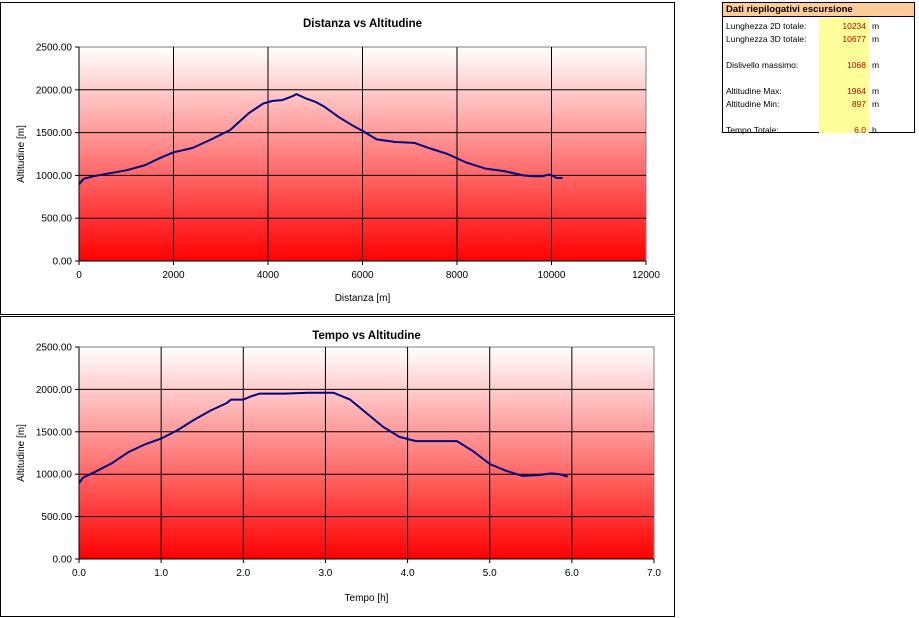  What do you see at coordinates (854, 39) in the screenshot?
I see `summary-value: 10677` at bounding box center [854, 39].